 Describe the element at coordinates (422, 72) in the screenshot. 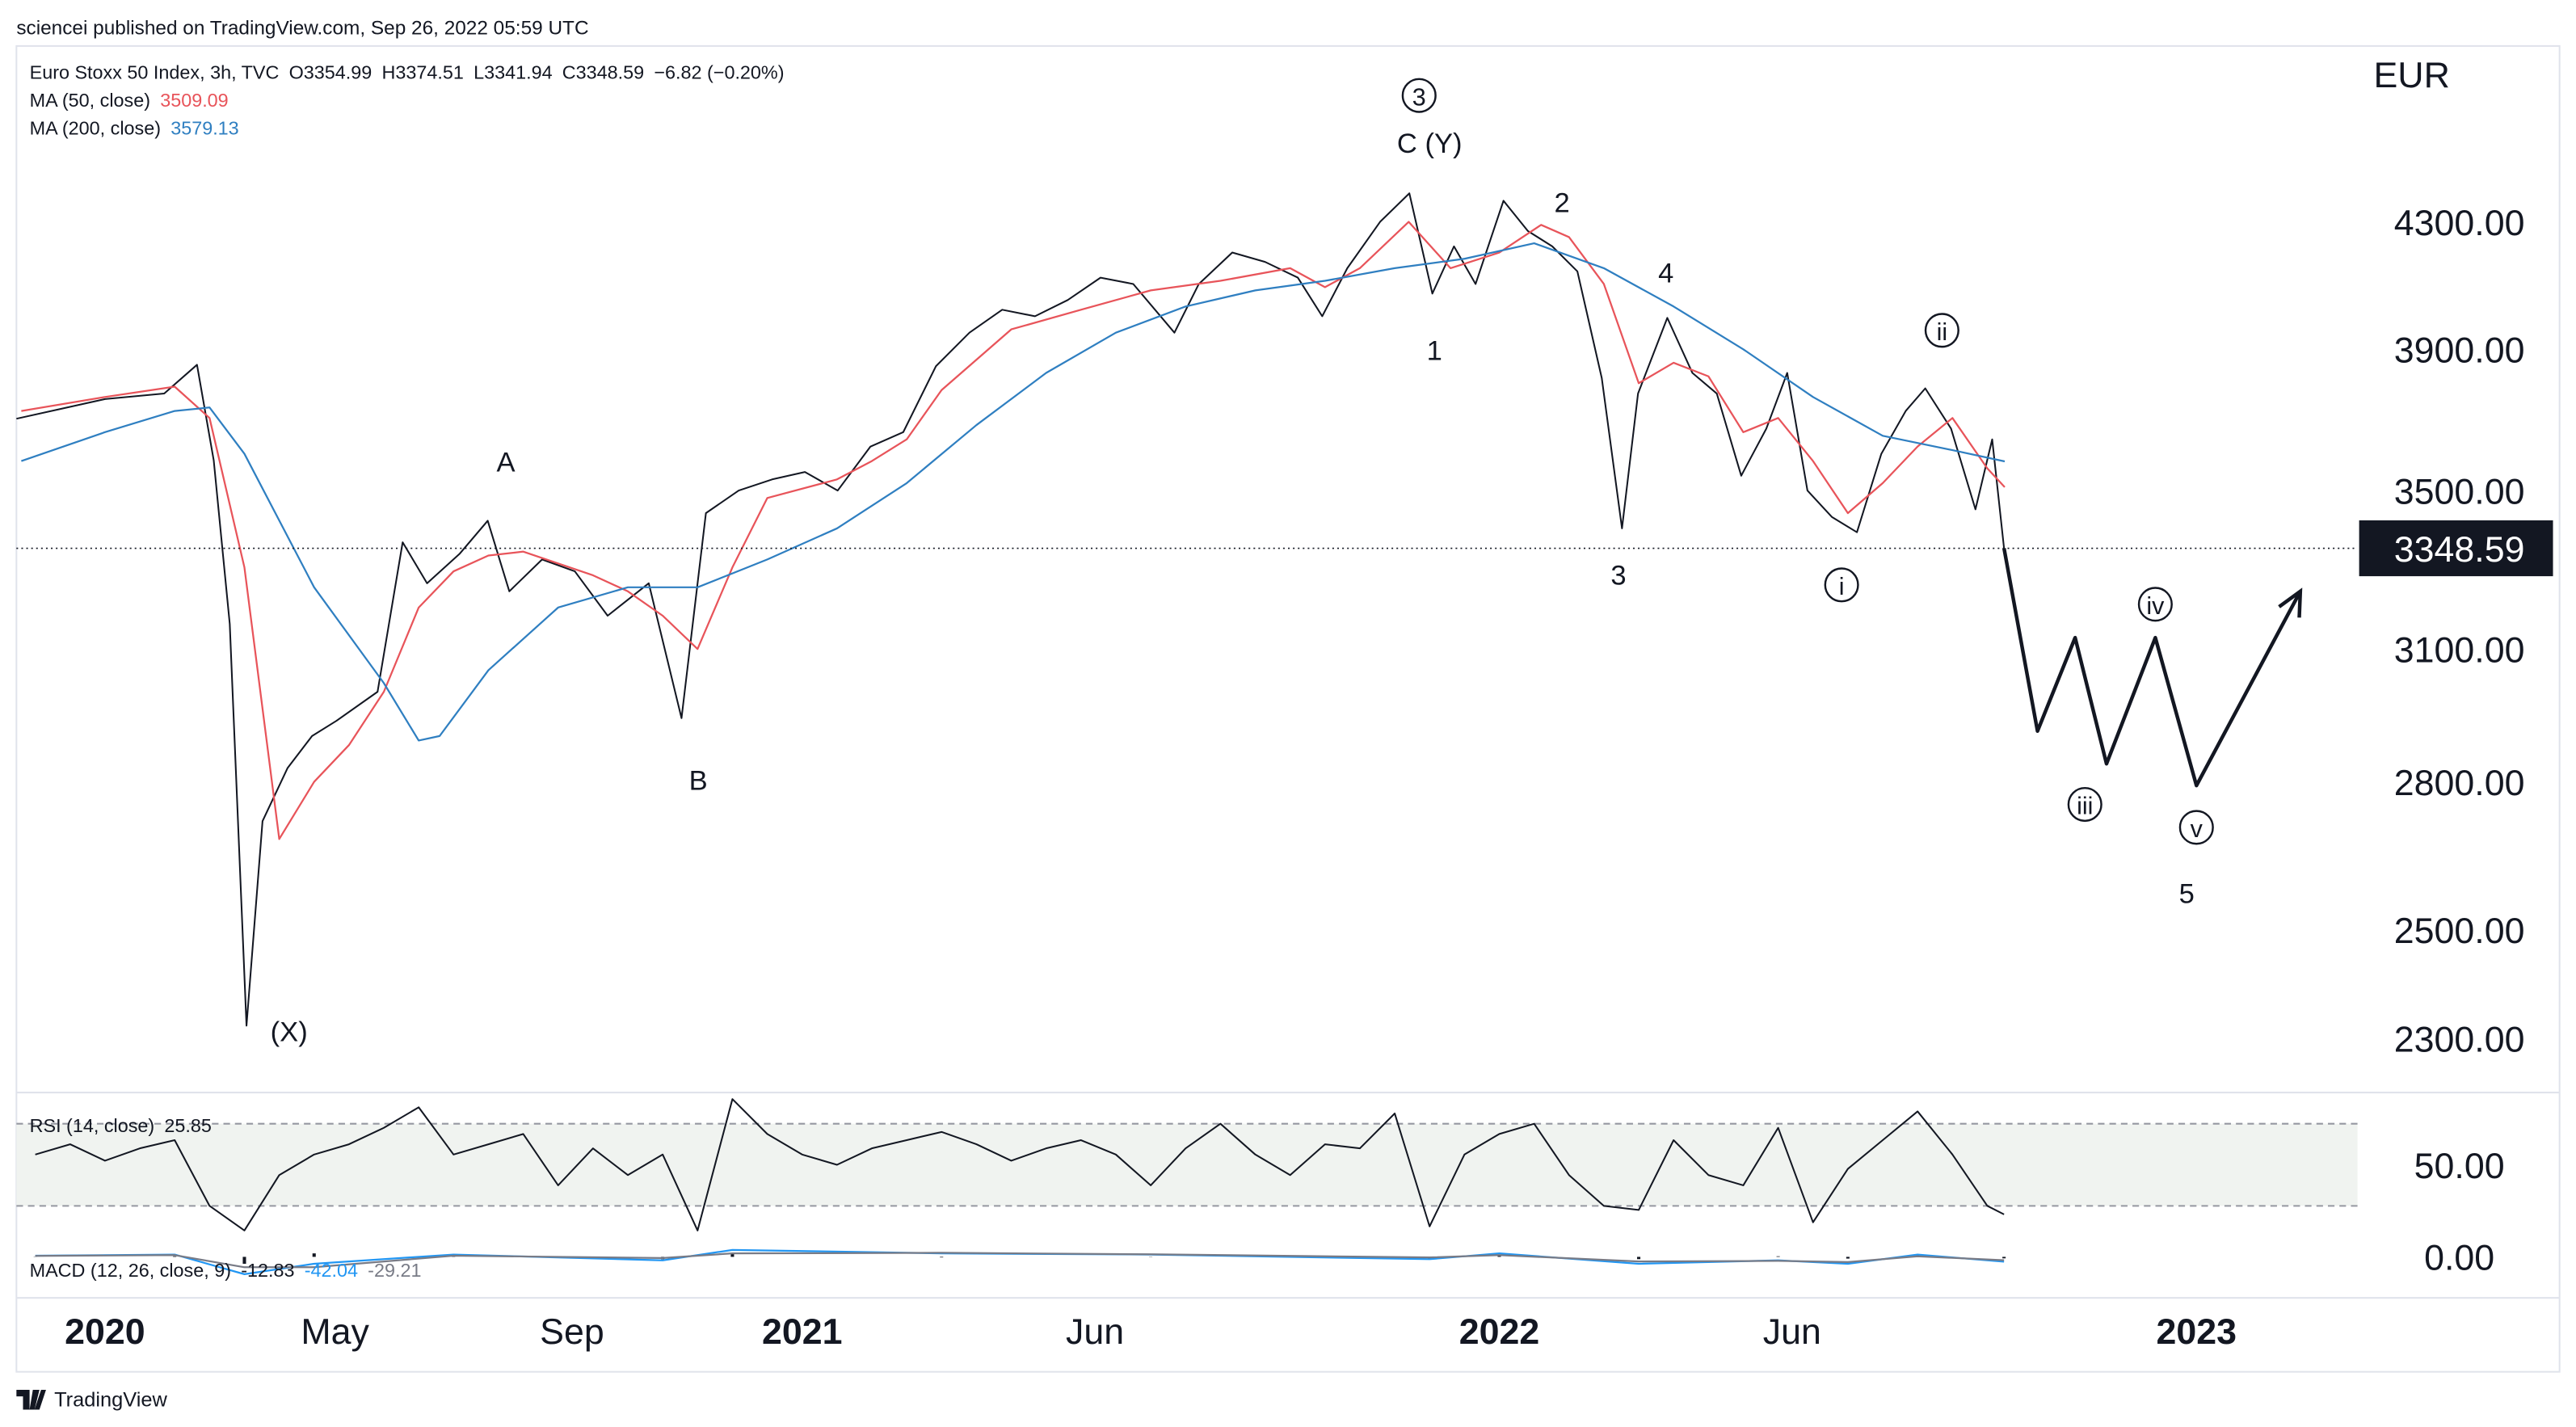

I see `ohlc-value: H3374.51` at that location.